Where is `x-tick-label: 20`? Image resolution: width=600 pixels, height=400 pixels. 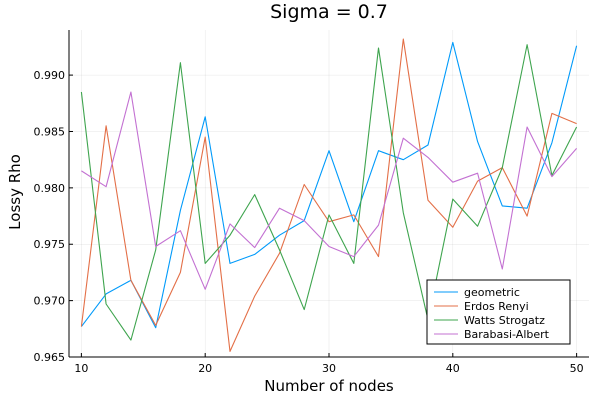
x-tick-label: 20 is located at coordinates (205, 368).